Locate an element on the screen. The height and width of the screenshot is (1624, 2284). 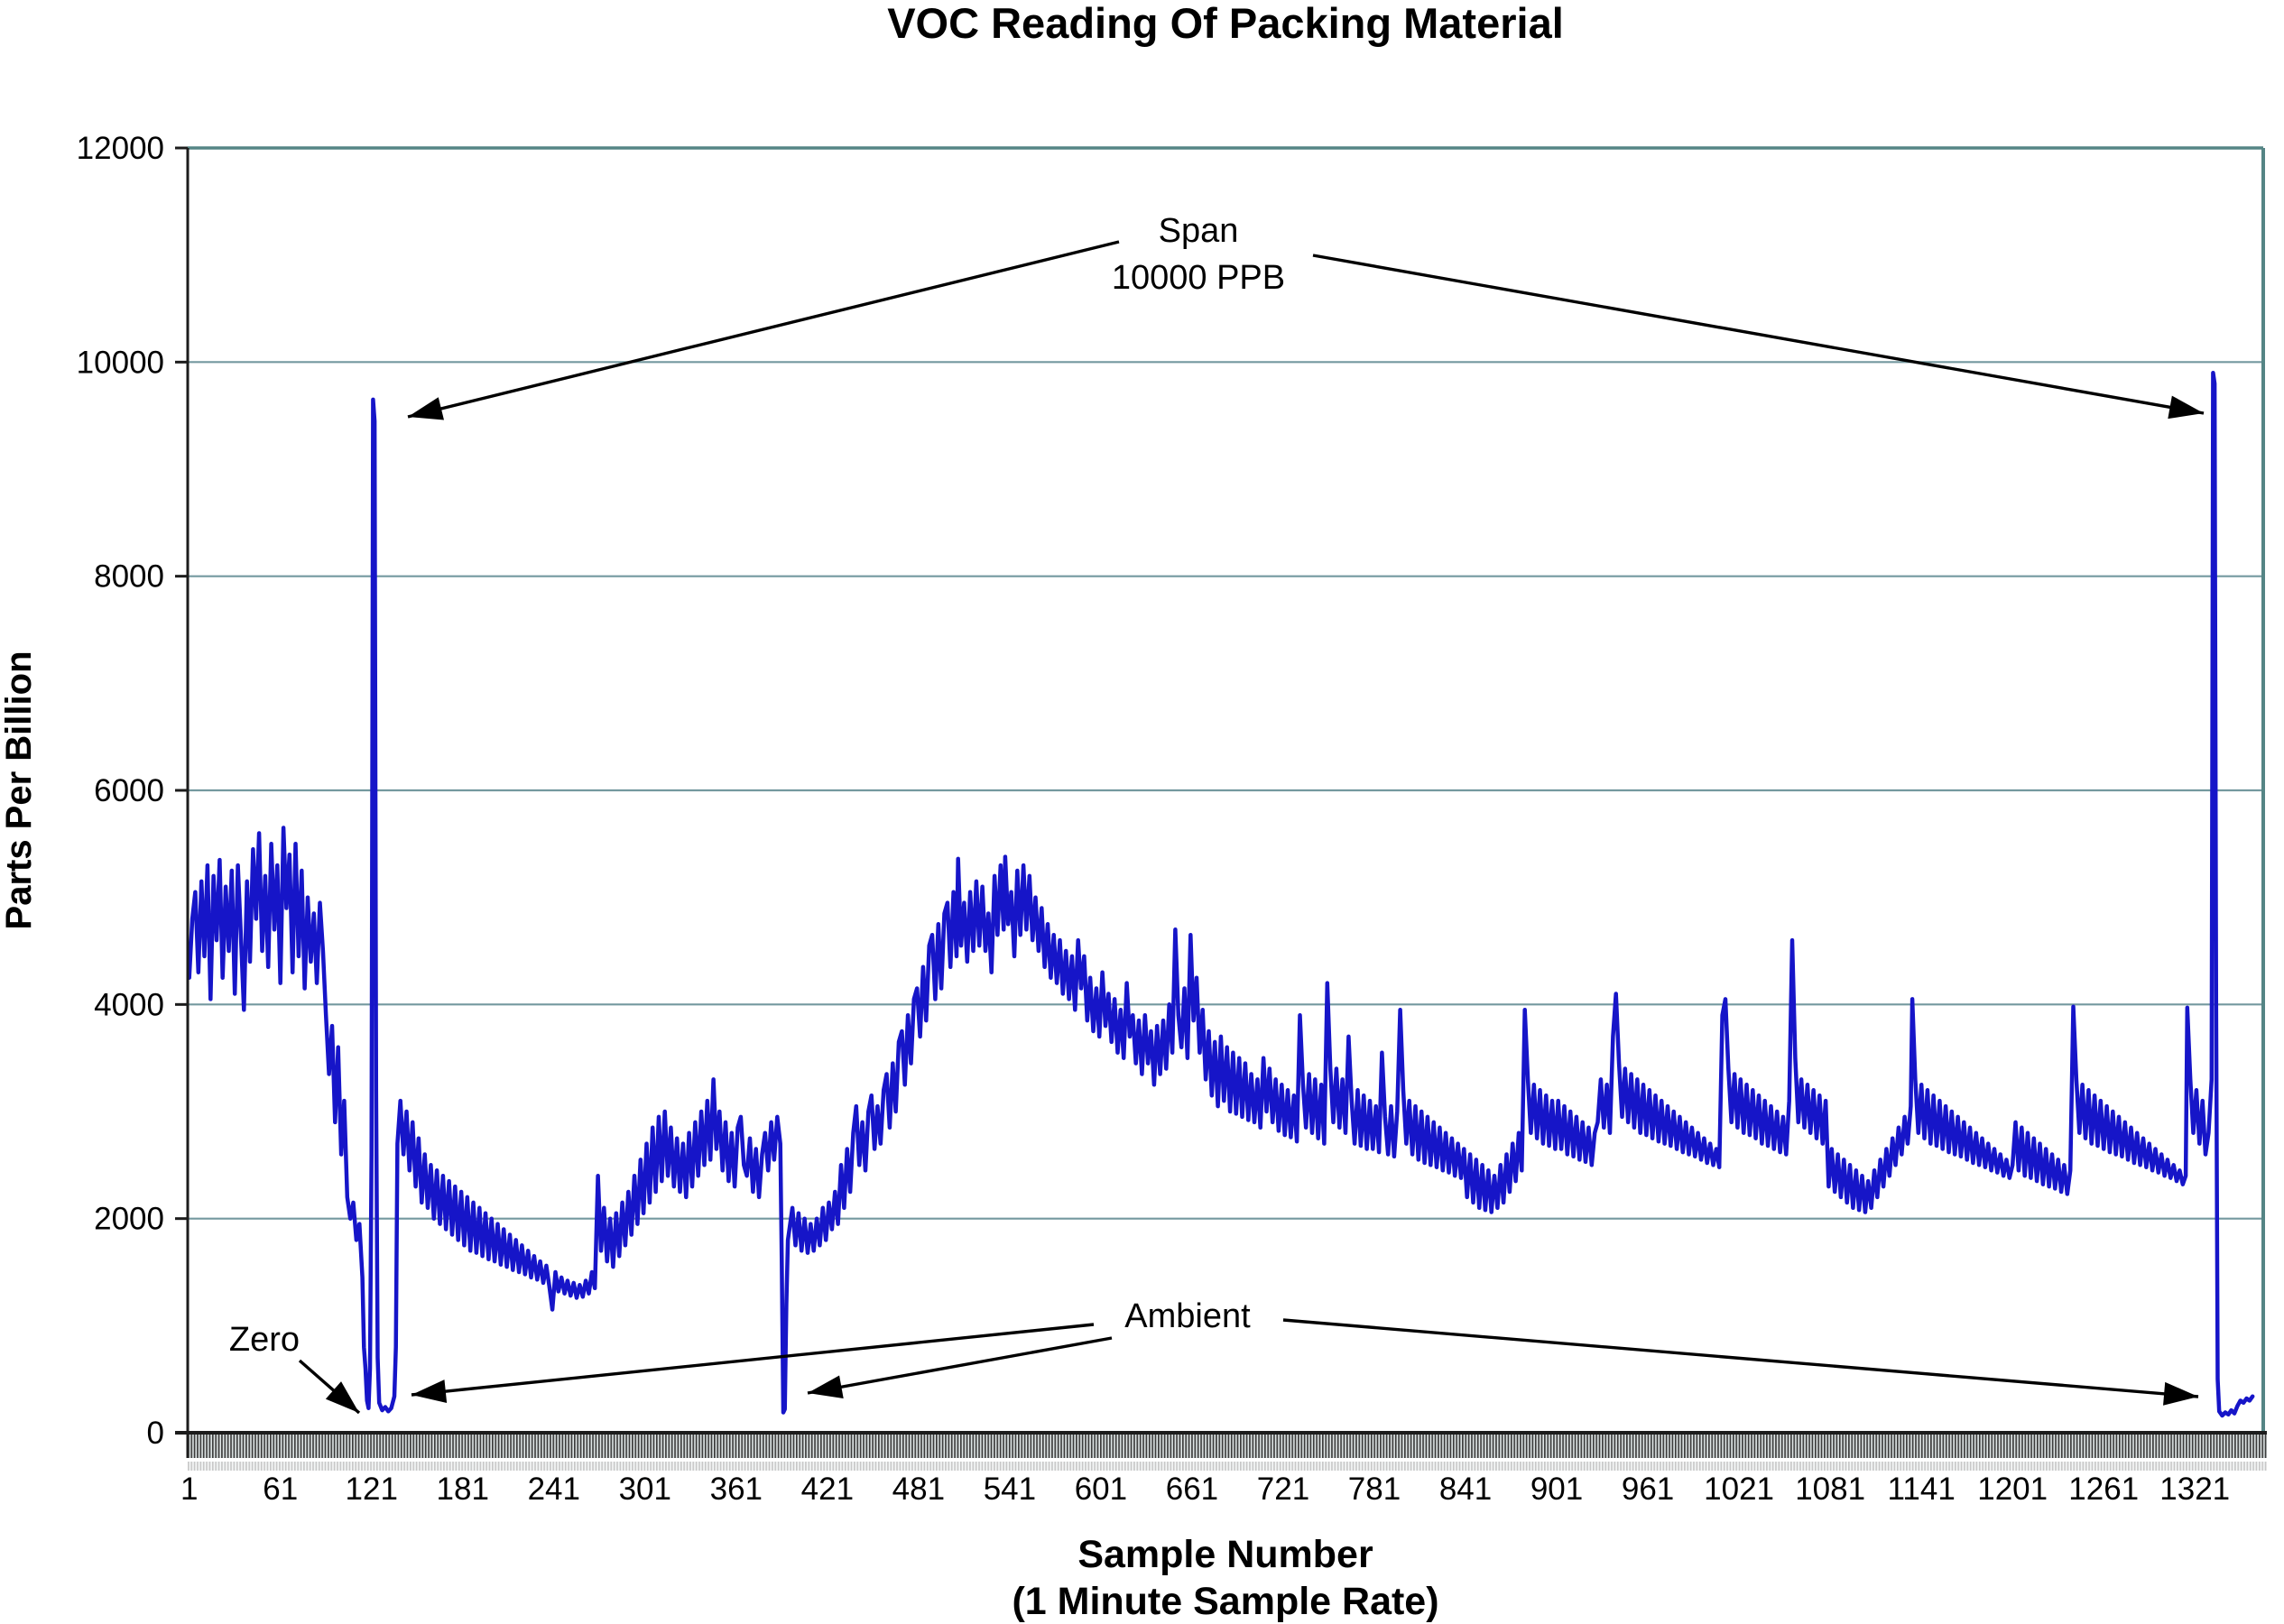
x-tick-label-1: 1 is located at coordinates (189, 1490).